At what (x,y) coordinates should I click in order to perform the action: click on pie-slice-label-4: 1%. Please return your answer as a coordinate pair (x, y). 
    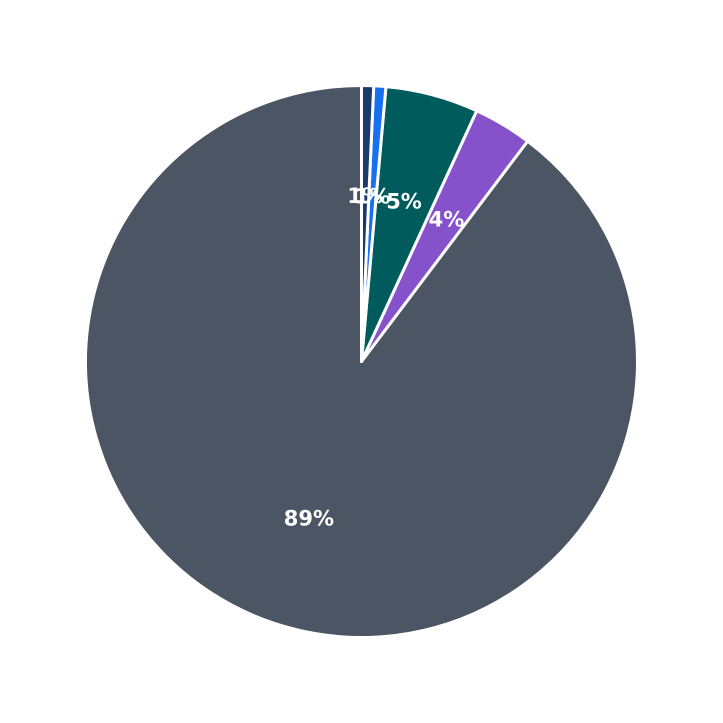
    Looking at the image, I should click on (365, 196).